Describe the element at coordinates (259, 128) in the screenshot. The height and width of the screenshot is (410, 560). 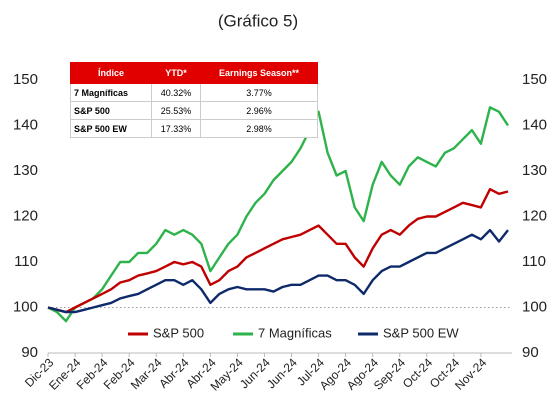
I see `cell: 2.98%` at that location.